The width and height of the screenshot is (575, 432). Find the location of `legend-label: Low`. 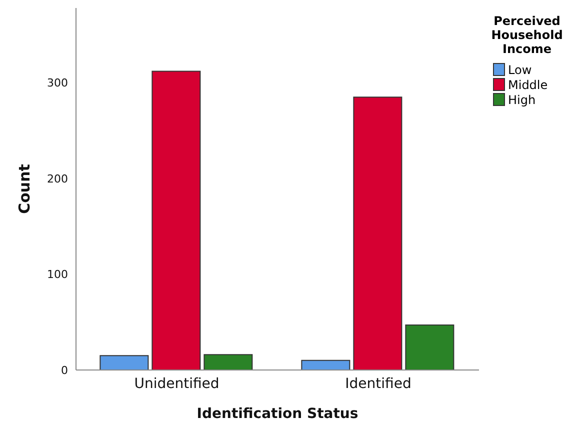

legend-label: Low is located at coordinates (520, 69).